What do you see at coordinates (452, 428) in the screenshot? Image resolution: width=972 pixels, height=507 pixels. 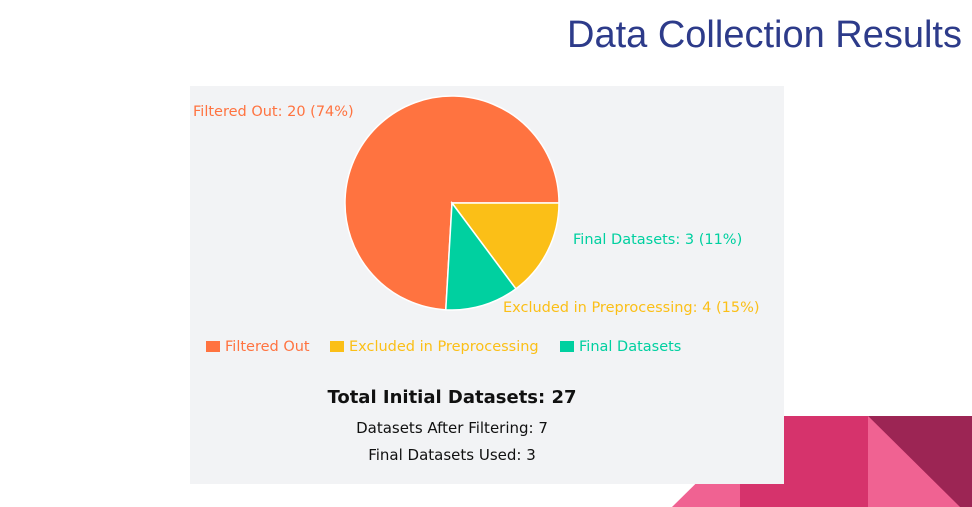 I see `datasets-after-filtering: Datasets After Filtering: 7` at bounding box center [452, 428].